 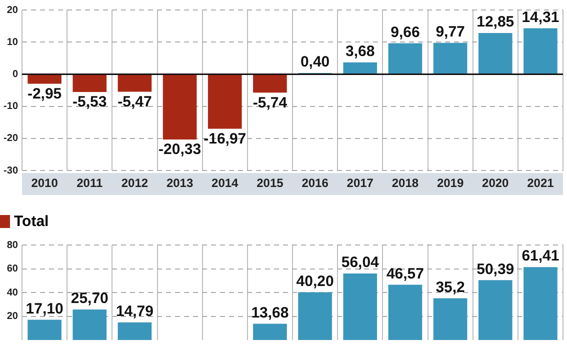 What do you see at coordinates (180, 149) in the screenshot?
I see `data-label: -20,33` at bounding box center [180, 149].